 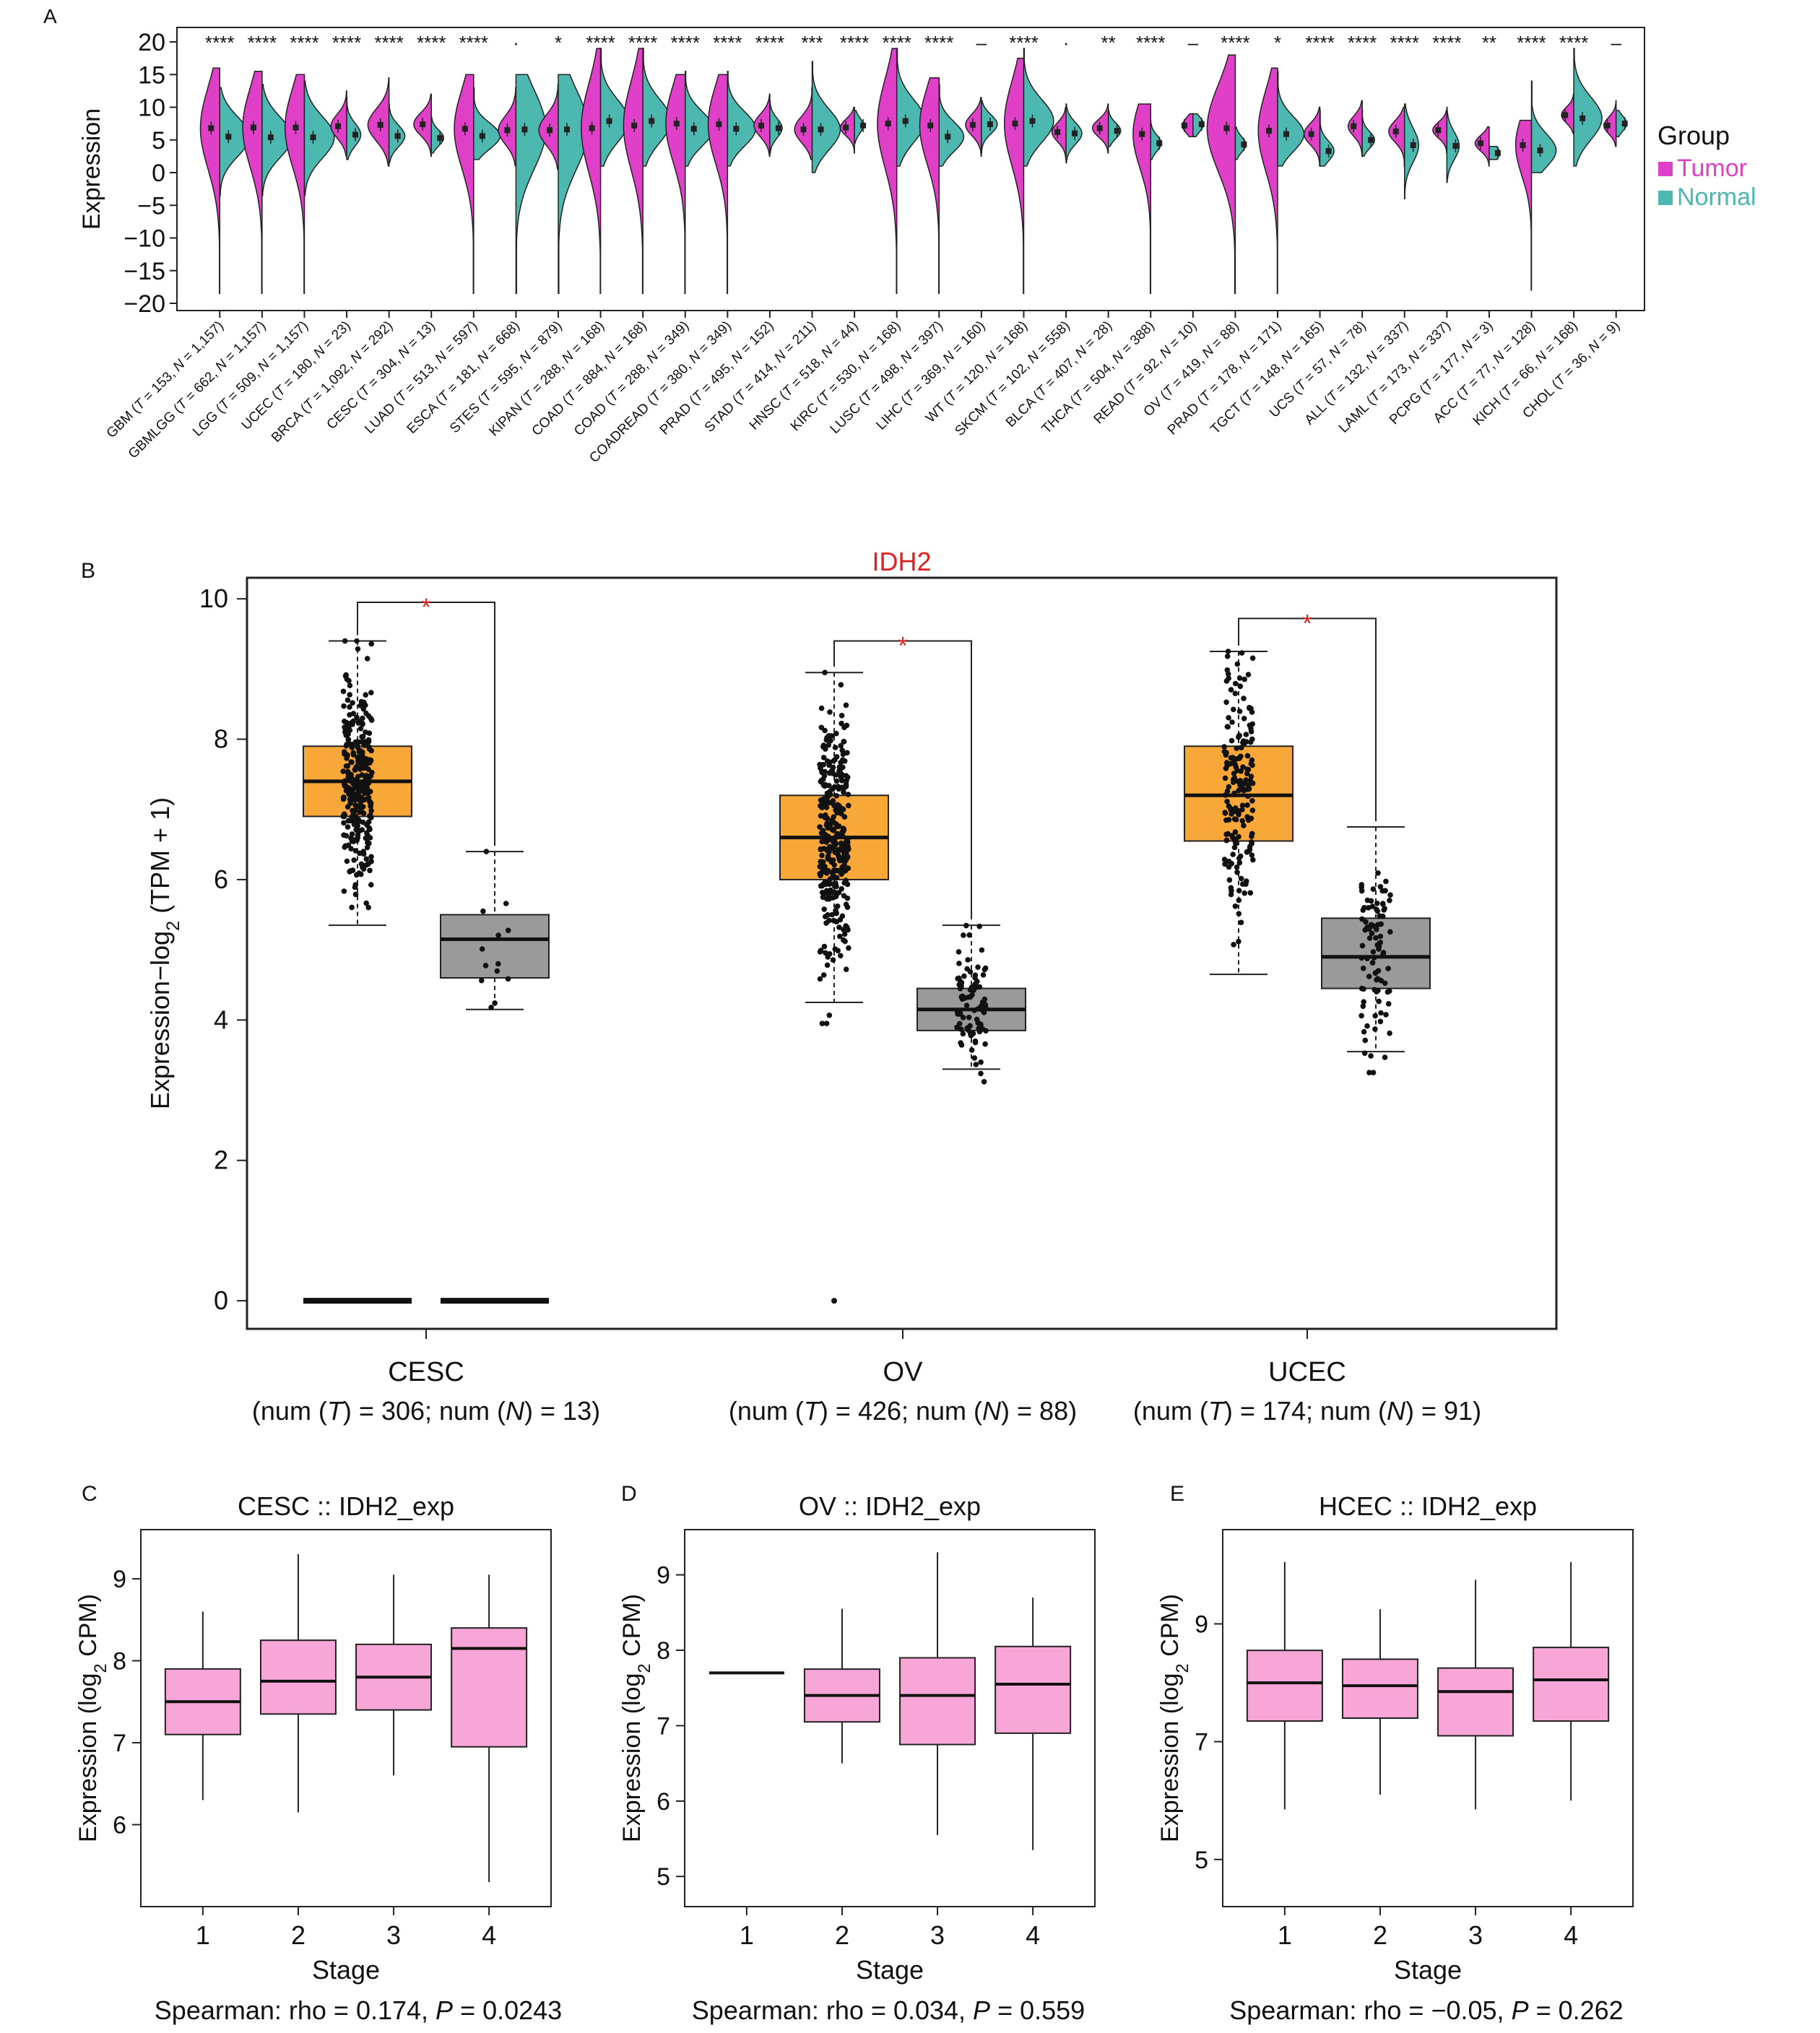 I want to click on text-span: = 173,, so click(x=1394, y=378).